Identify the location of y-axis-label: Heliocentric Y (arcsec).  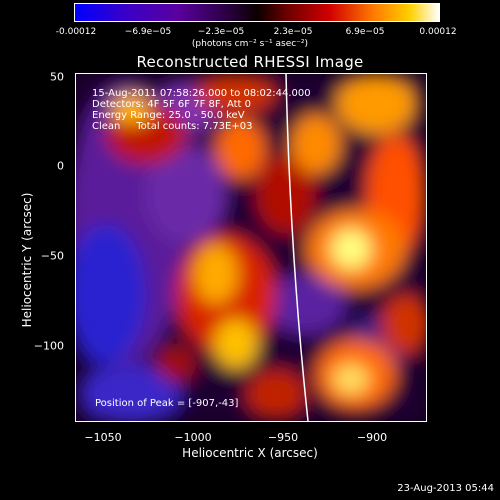
(27, 260).